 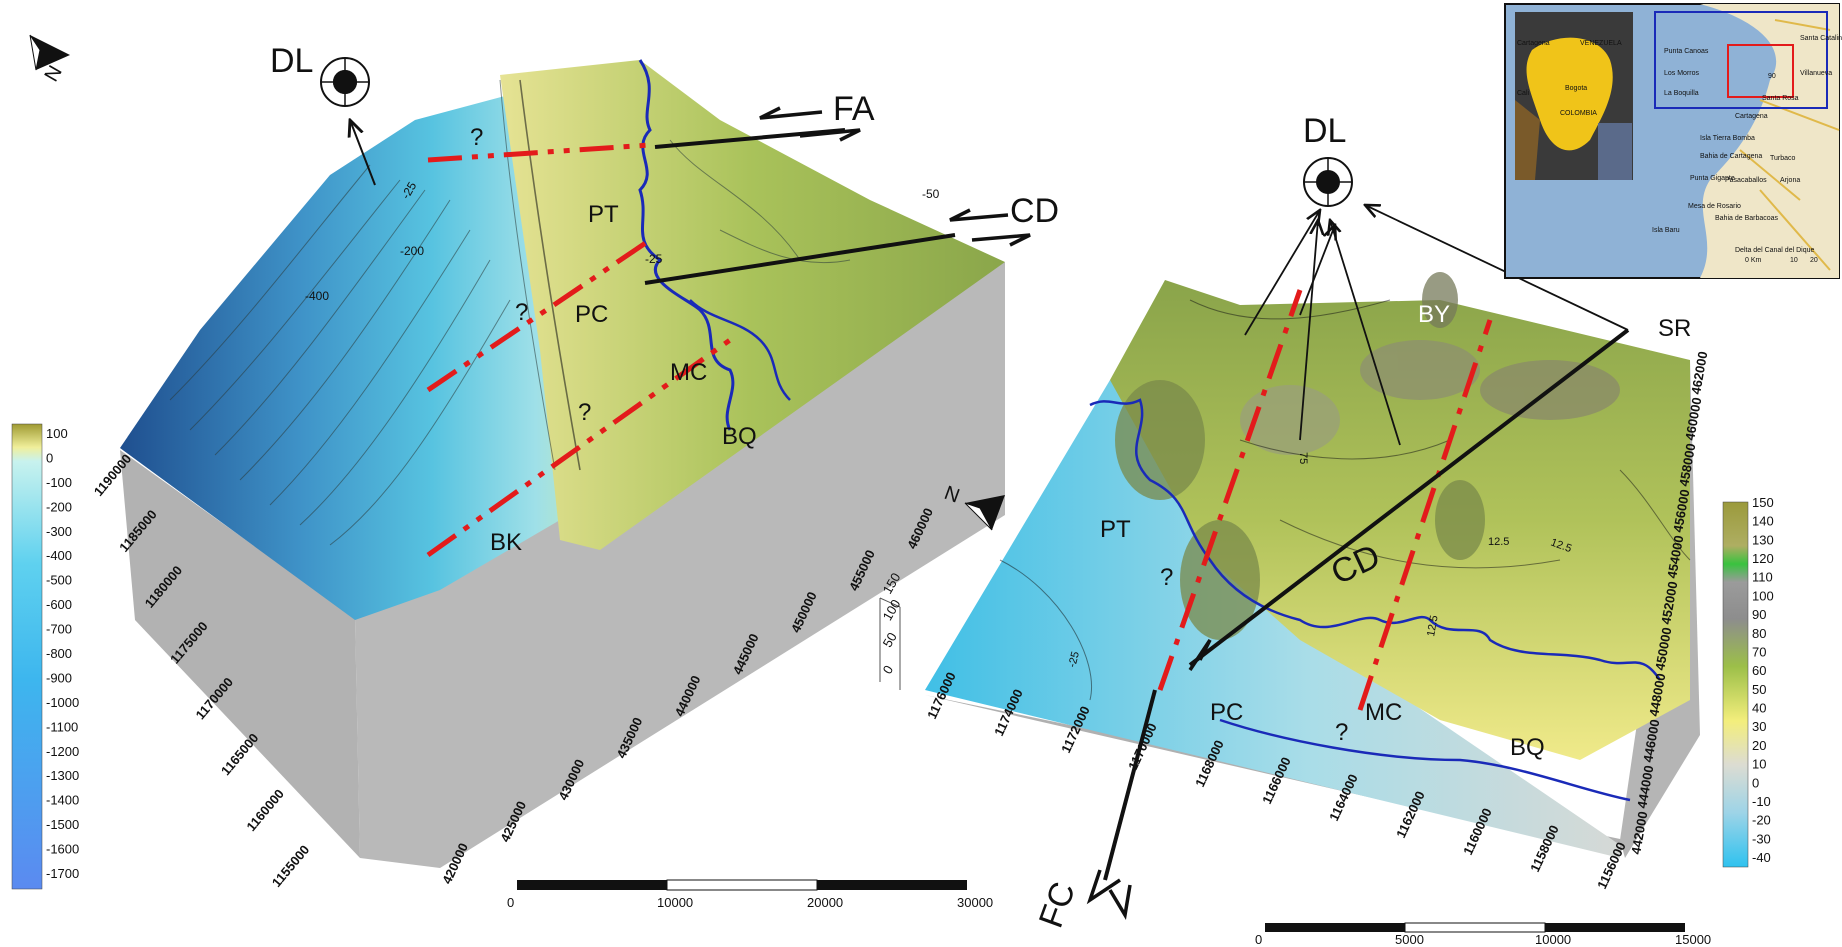 I want to click on inset-label: Turbaco, so click(x=1783, y=158).